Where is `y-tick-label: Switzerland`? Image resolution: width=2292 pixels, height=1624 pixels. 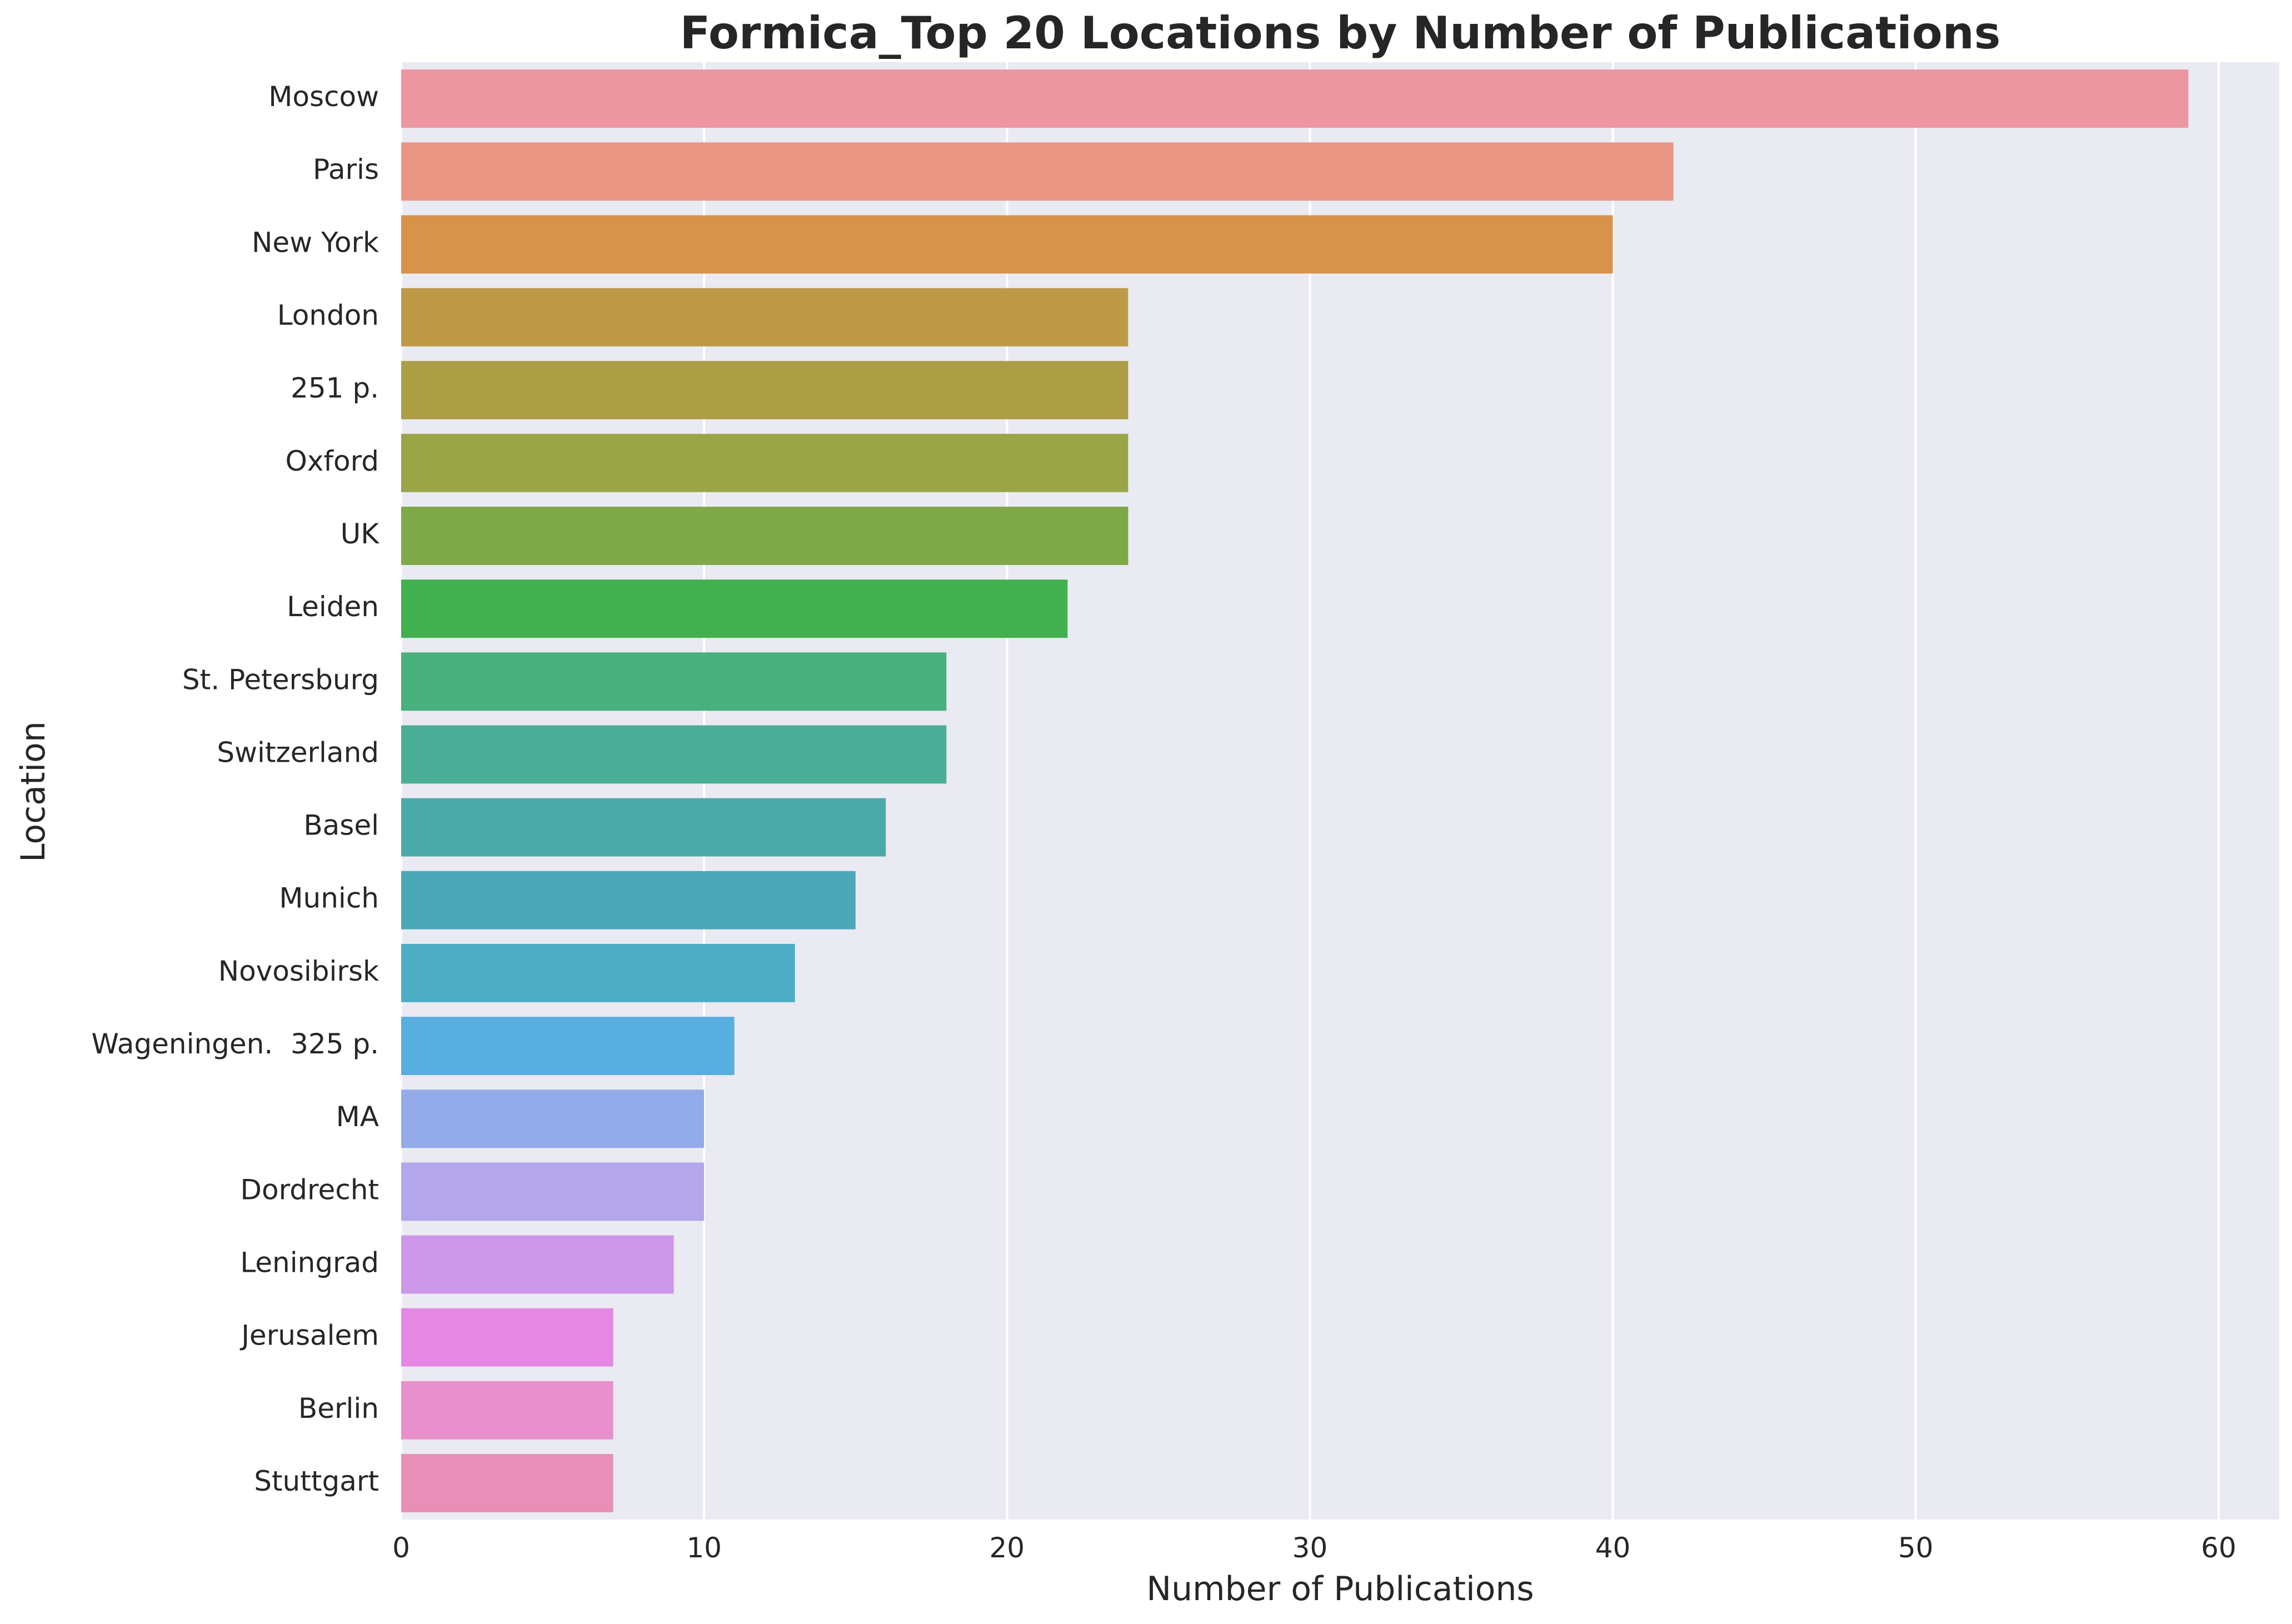 y-tick-label: Switzerland is located at coordinates (298, 752).